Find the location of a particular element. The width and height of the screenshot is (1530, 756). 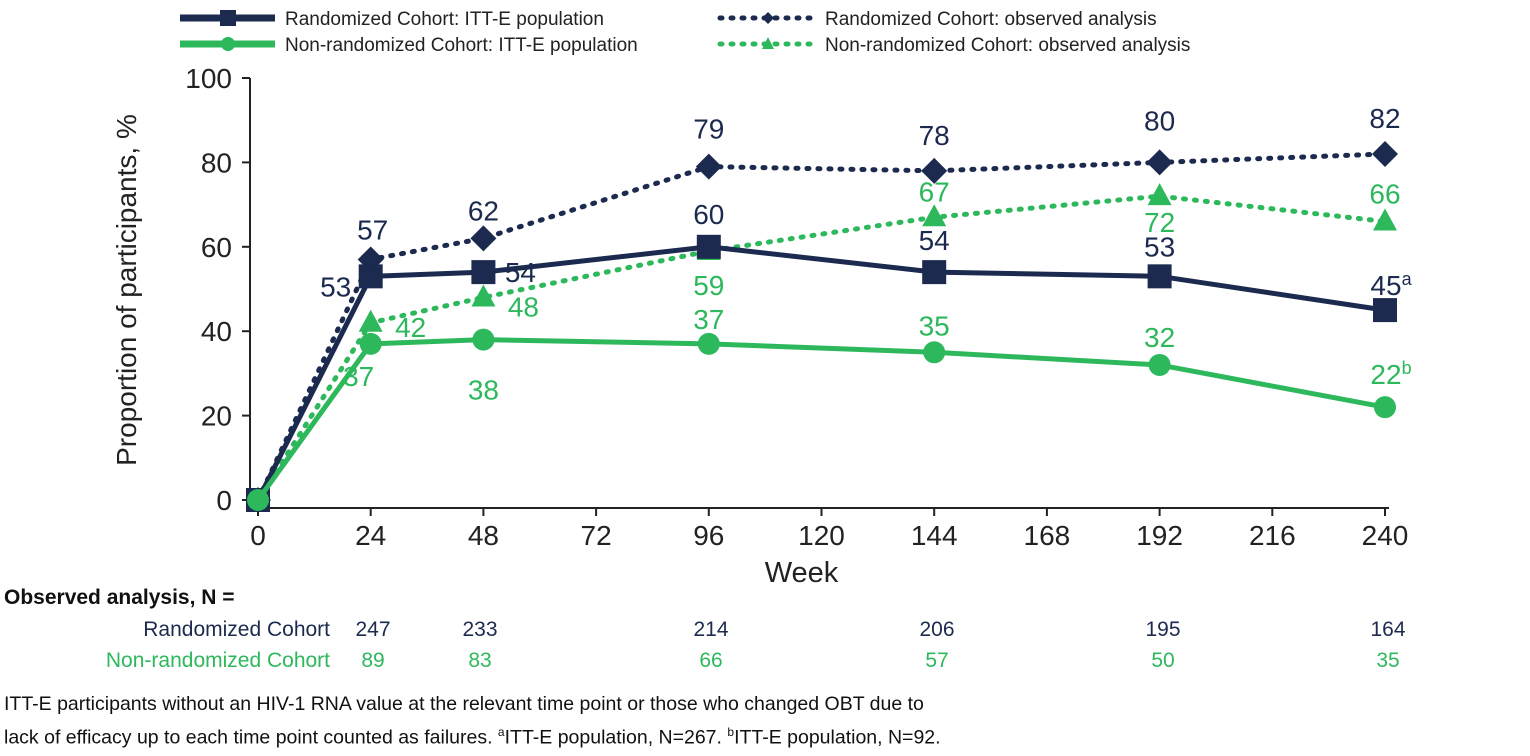

x-axis-label: Week is located at coordinates (802, 573).